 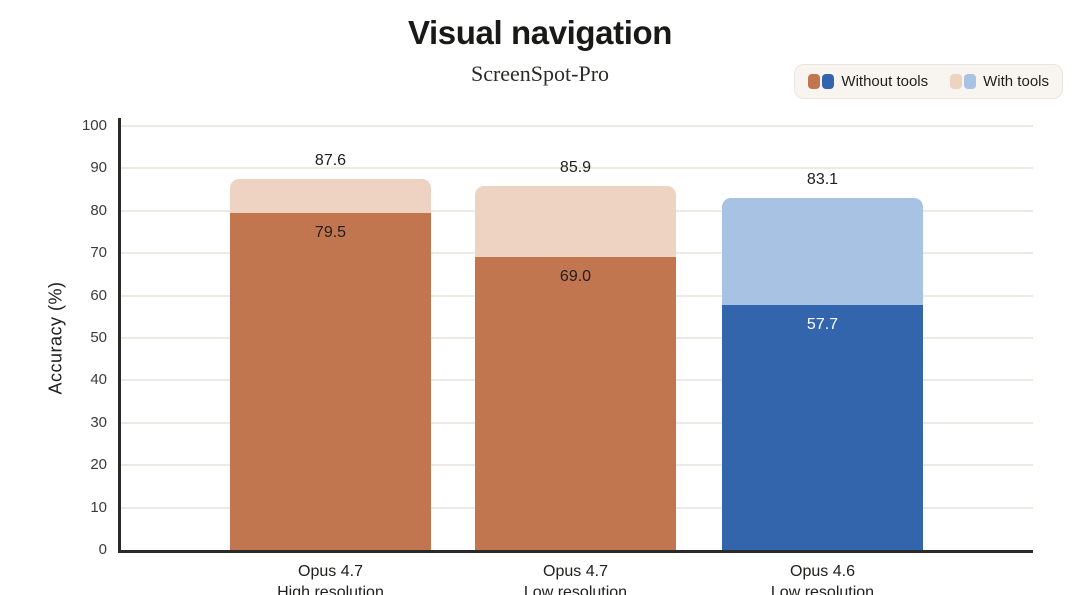 I want to click on y-axis-tick-label: 80, so click(x=98, y=210).